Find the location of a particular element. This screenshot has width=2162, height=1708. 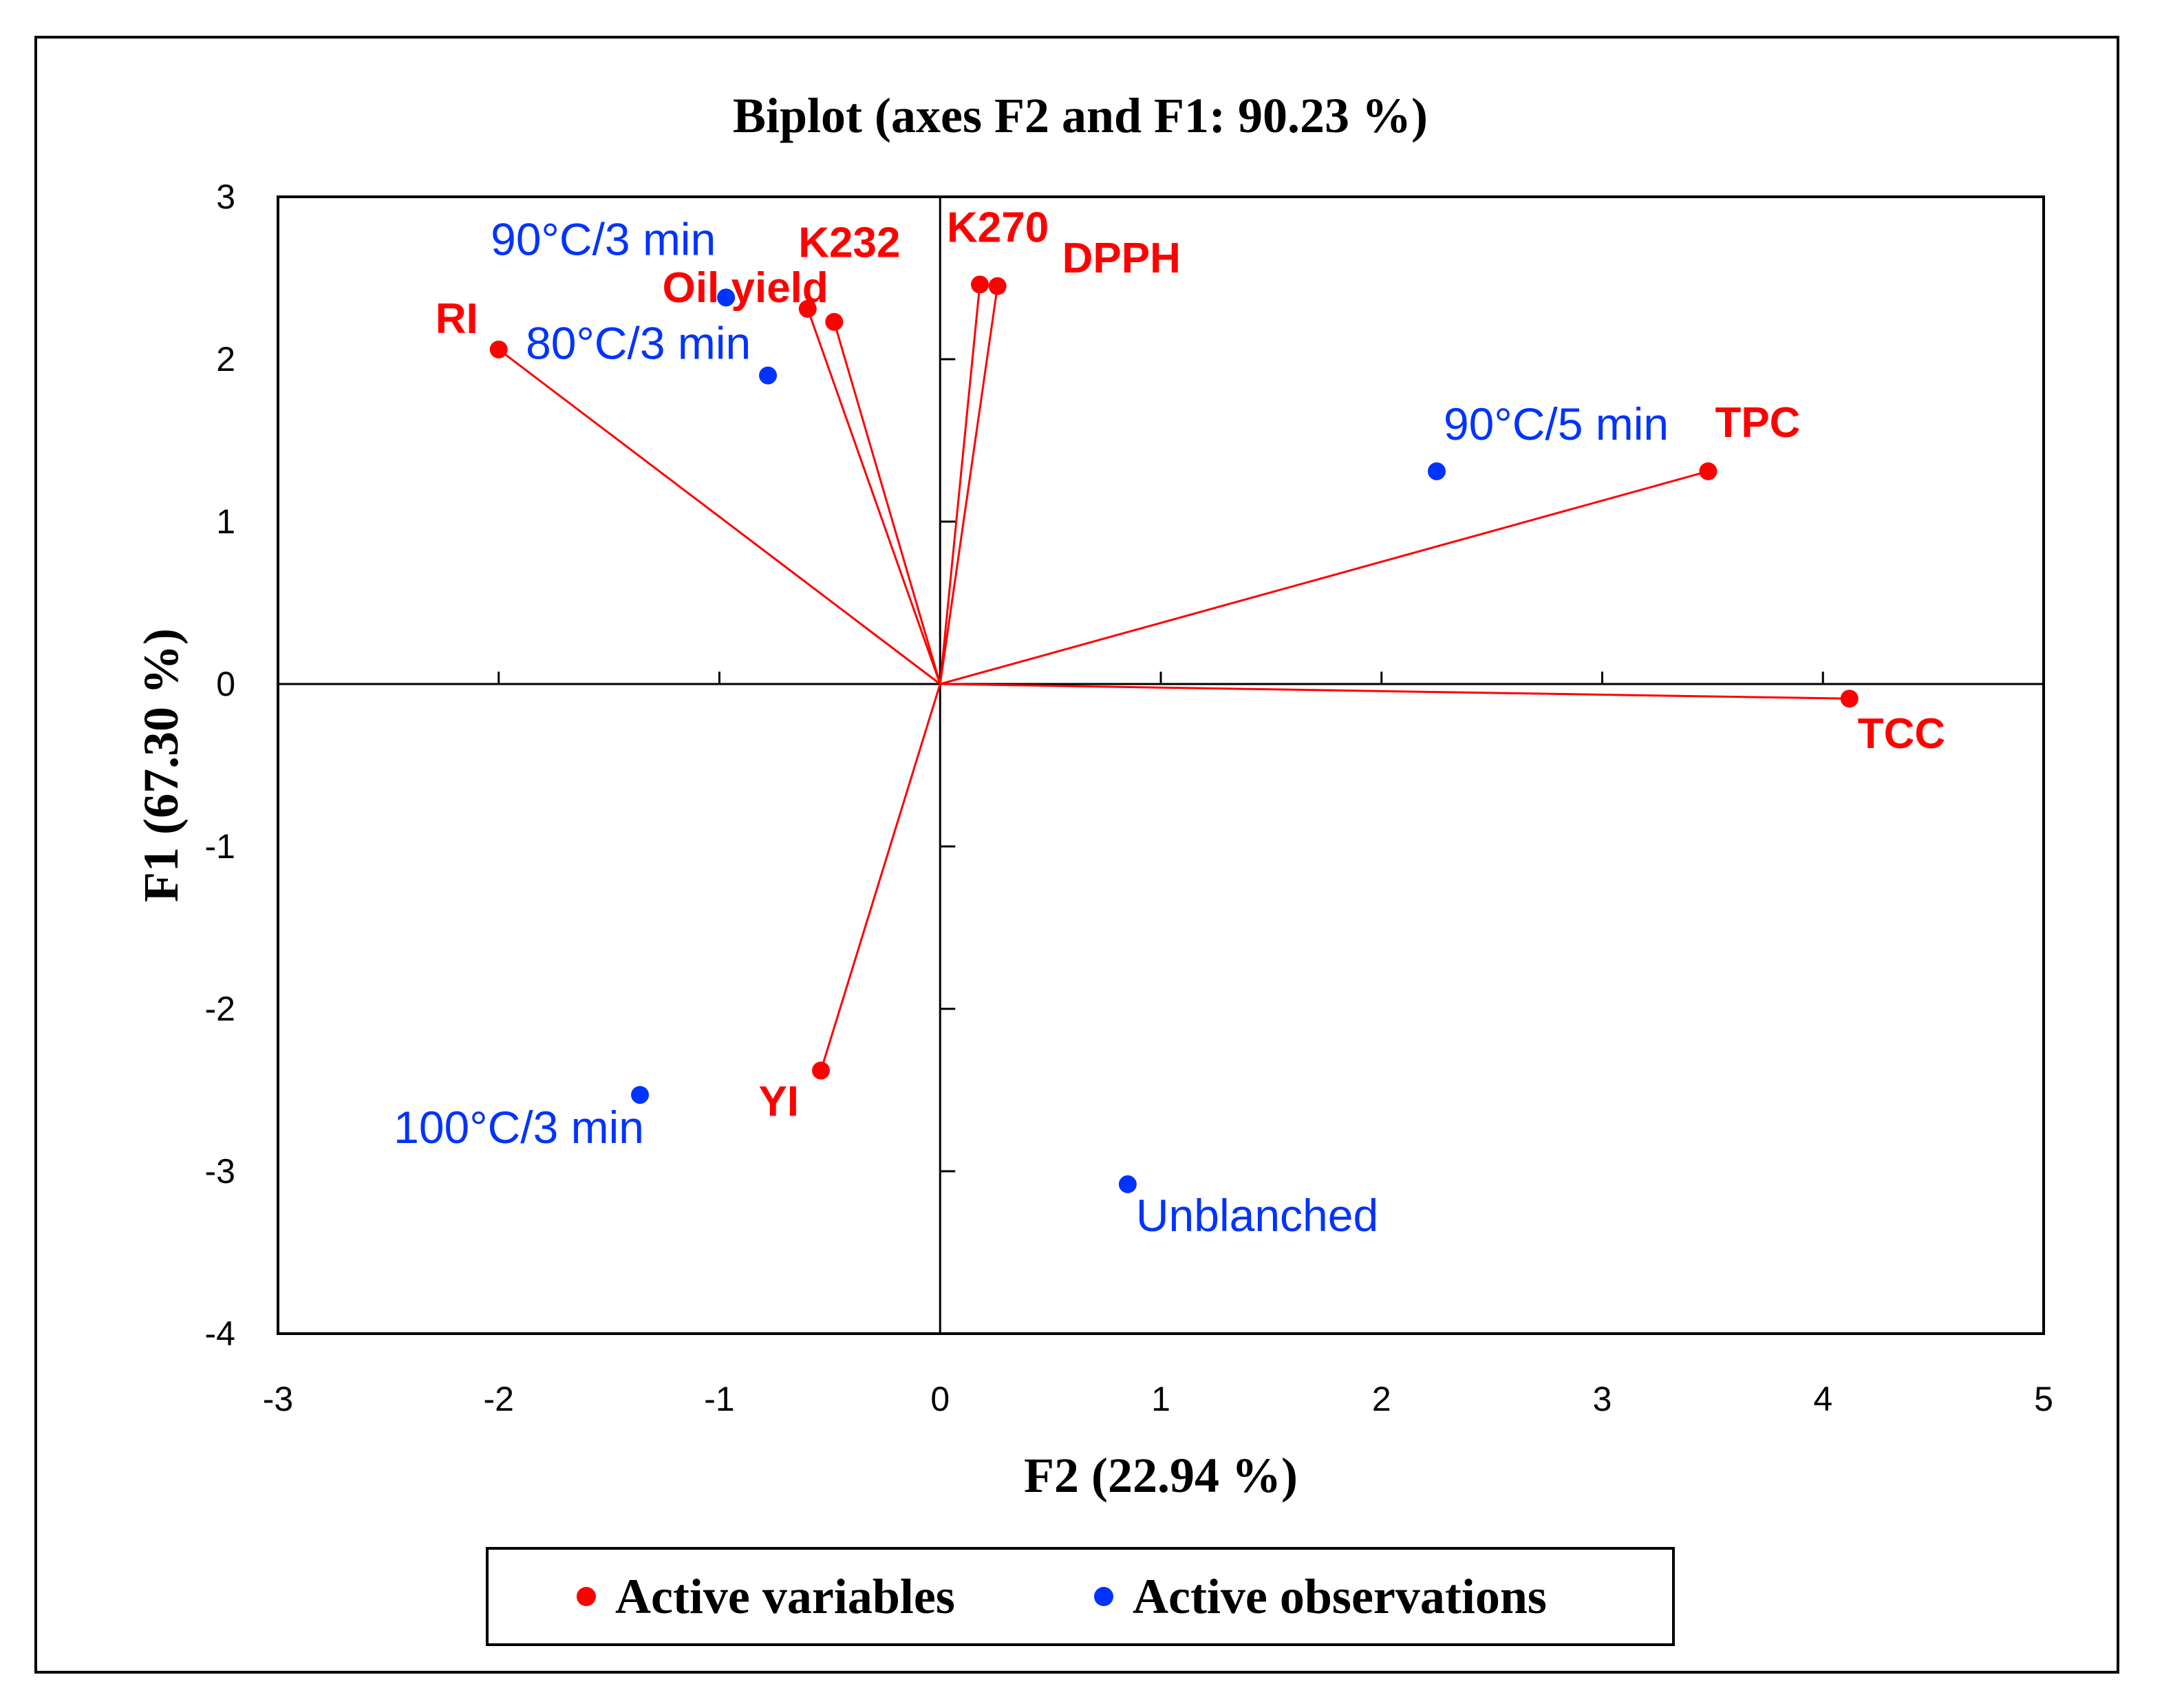

y-tick-label: 0 is located at coordinates (225, 684).